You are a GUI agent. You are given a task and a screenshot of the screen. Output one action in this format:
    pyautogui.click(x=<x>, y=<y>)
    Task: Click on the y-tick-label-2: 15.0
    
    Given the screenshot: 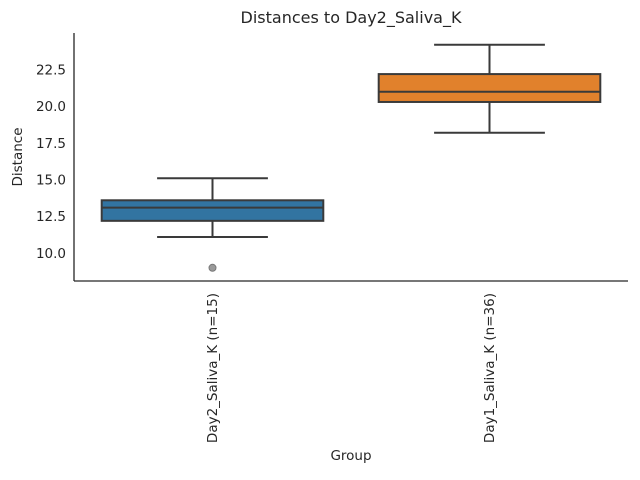 What is the action you would take?
    pyautogui.click(x=51, y=180)
    